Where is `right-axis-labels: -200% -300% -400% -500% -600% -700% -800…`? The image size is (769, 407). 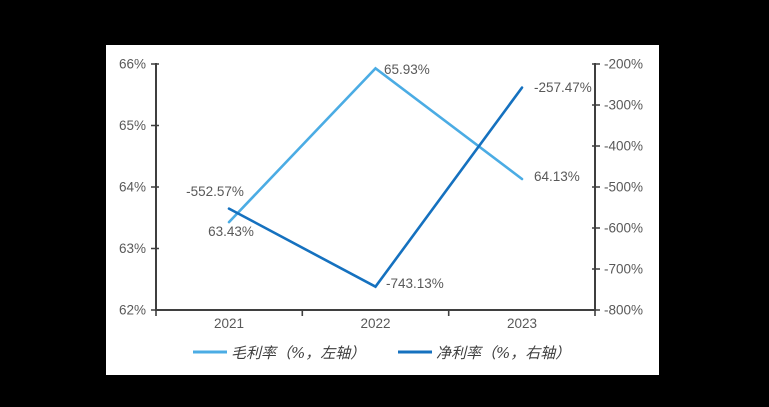 right-axis-labels: -200% -300% -400% -500% -600% -700% -800… is located at coordinates (623, 187).